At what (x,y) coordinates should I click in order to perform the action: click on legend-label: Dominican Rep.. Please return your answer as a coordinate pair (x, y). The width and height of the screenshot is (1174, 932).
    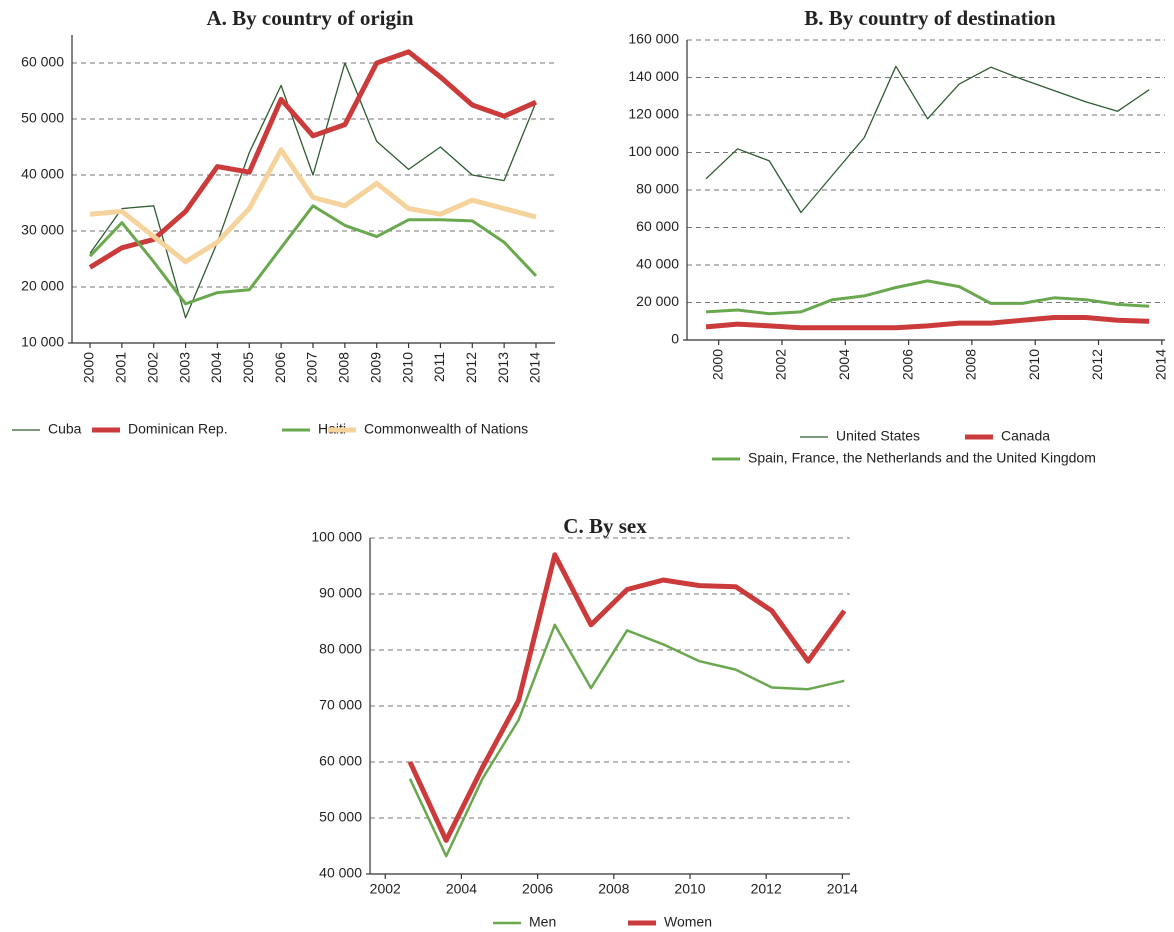
    Looking at the image, I should click on (178, 429).